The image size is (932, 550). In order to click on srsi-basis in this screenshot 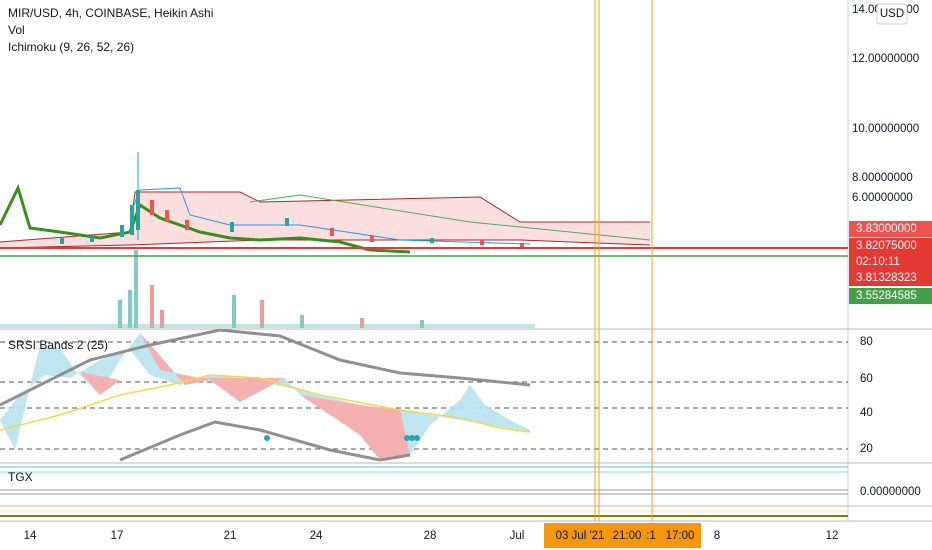, I will do `click(265, 403)`.